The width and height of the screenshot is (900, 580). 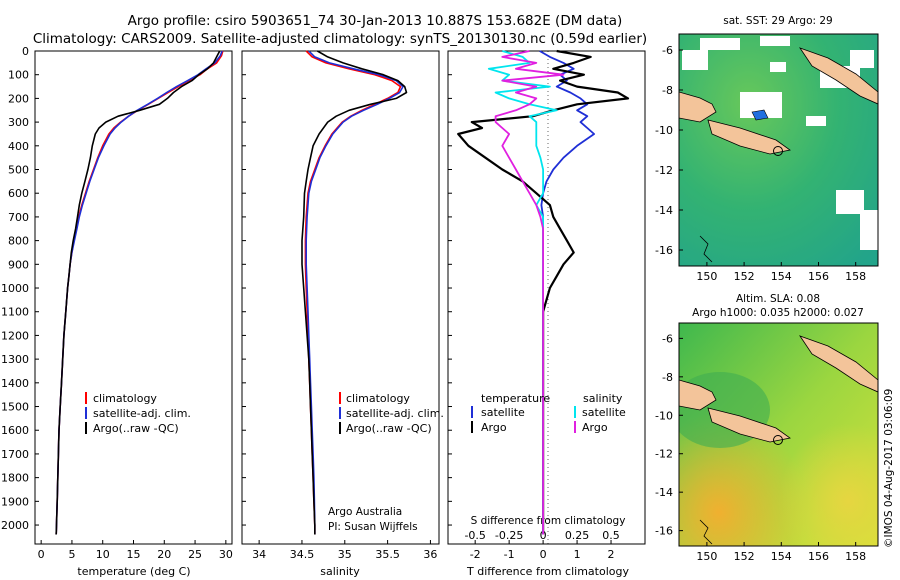 I want to click on series-line-s-satellite, so click(x=522, y=292).